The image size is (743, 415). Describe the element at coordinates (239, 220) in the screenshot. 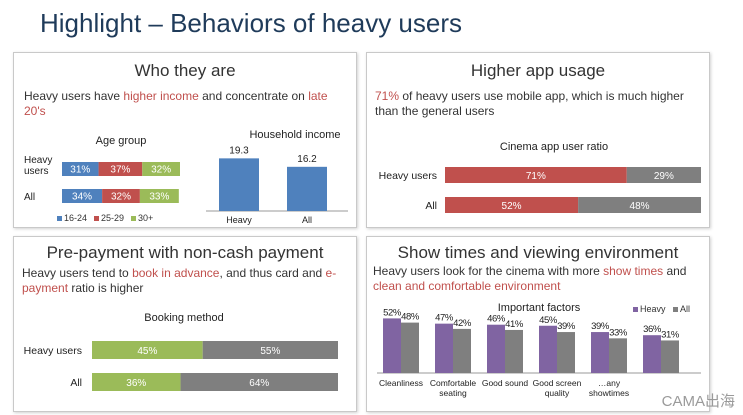

I see `category-label: Heavy` at that location.